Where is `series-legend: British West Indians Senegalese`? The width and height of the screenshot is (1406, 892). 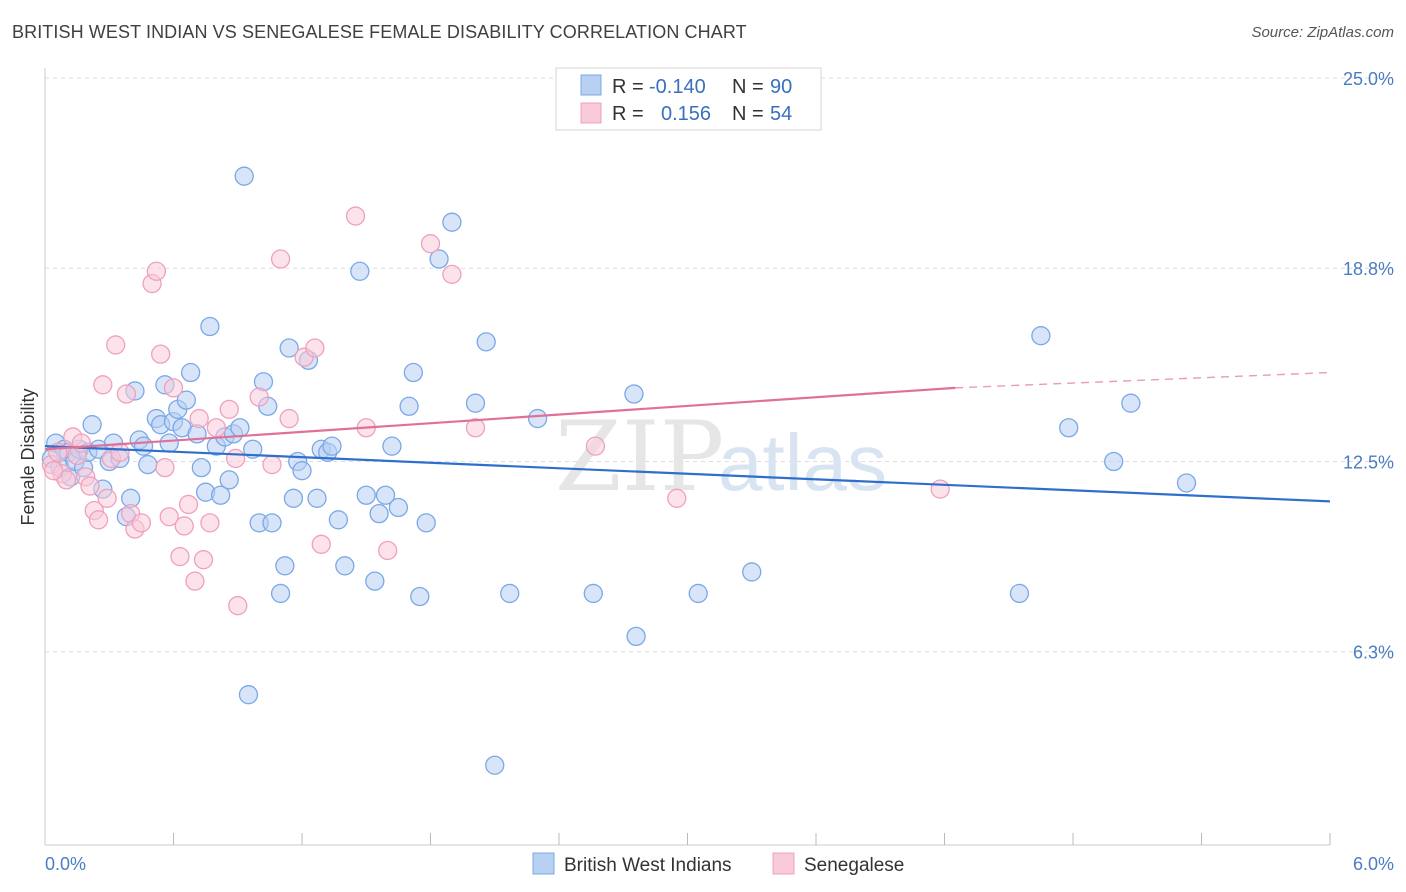 series-legend: British West Indians Senegalese is located at coordinates (718, 864).